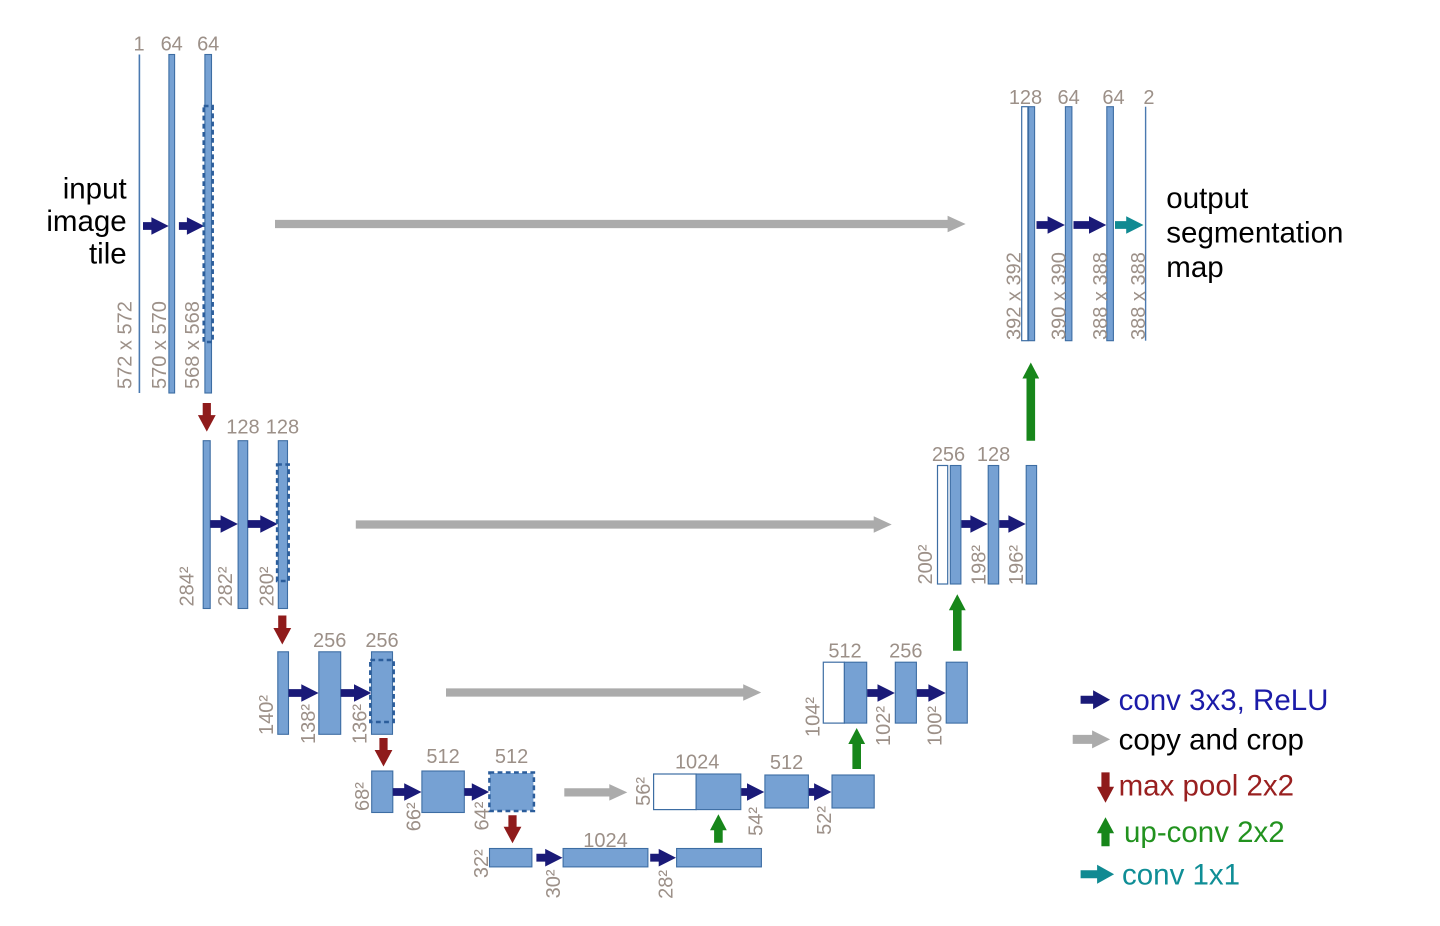 The image size is (1440, 926). I want to click on svg-text: conv 1x1, so click(1181, 875).